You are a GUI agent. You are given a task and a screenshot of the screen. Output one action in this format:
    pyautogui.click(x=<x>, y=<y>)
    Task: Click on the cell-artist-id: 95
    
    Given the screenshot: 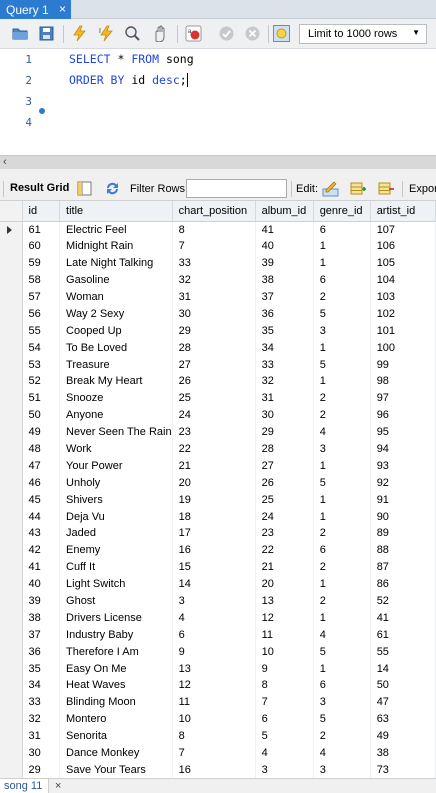 What is the action you would take?
    pyautogui.click(x=403, y=432)
    